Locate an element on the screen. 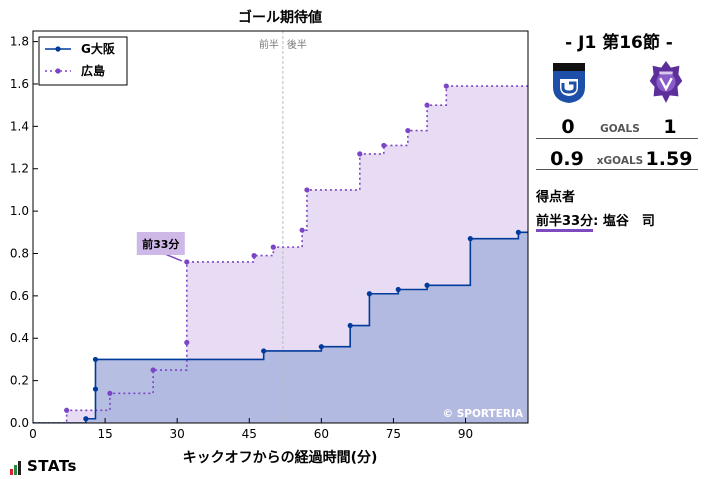 The height and width of the screenshot is (479, 707). y-tick-label: 0.6 is located at coordinates (19, 296).